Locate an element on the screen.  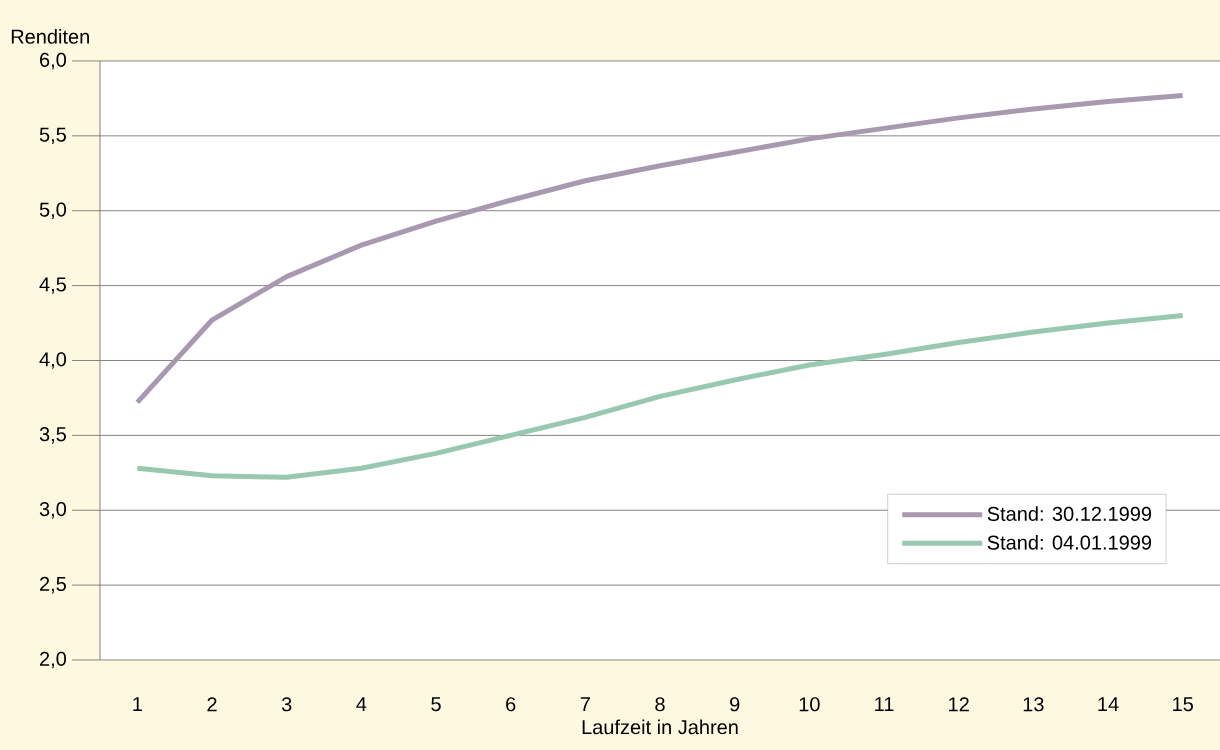
y-tick-label: 2,5 is located at coordinates (53, 585).